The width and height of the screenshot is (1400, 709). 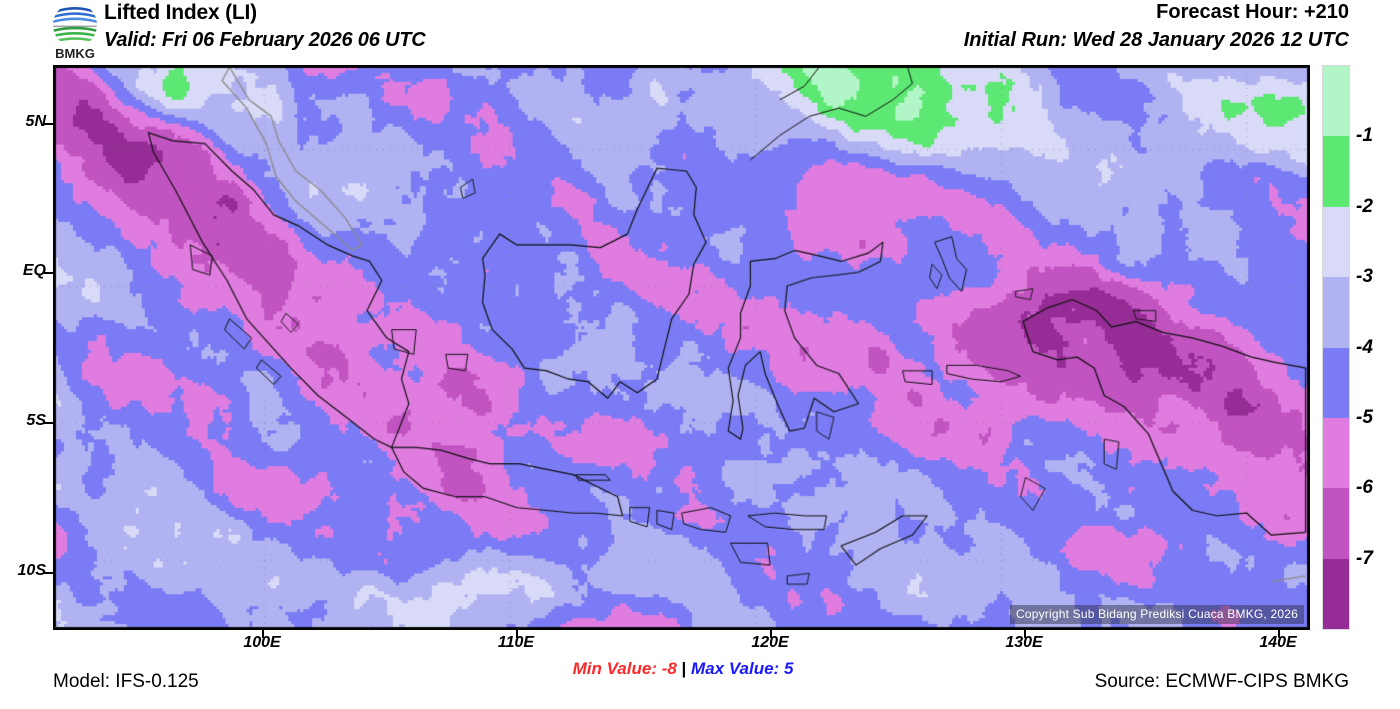 I want to click on lon-label-120e: 120E, so click(x=770, y=642).